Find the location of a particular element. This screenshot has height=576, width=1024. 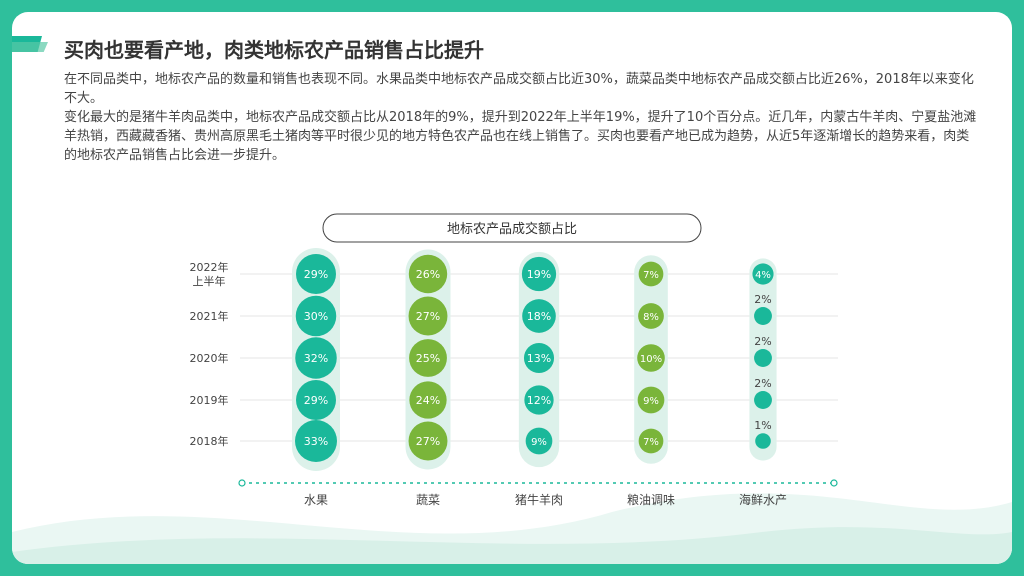

data-label: 19% is located at coordinates (539, 274).